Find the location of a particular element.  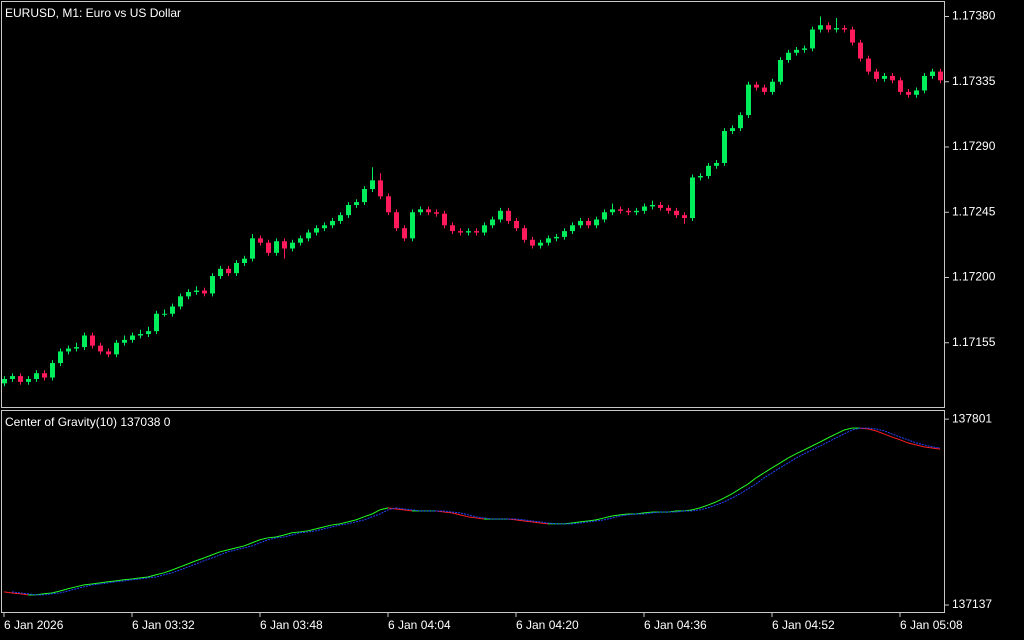

x-tick-label: 6 Jan 05:08 is located at coordinates (931, 625).